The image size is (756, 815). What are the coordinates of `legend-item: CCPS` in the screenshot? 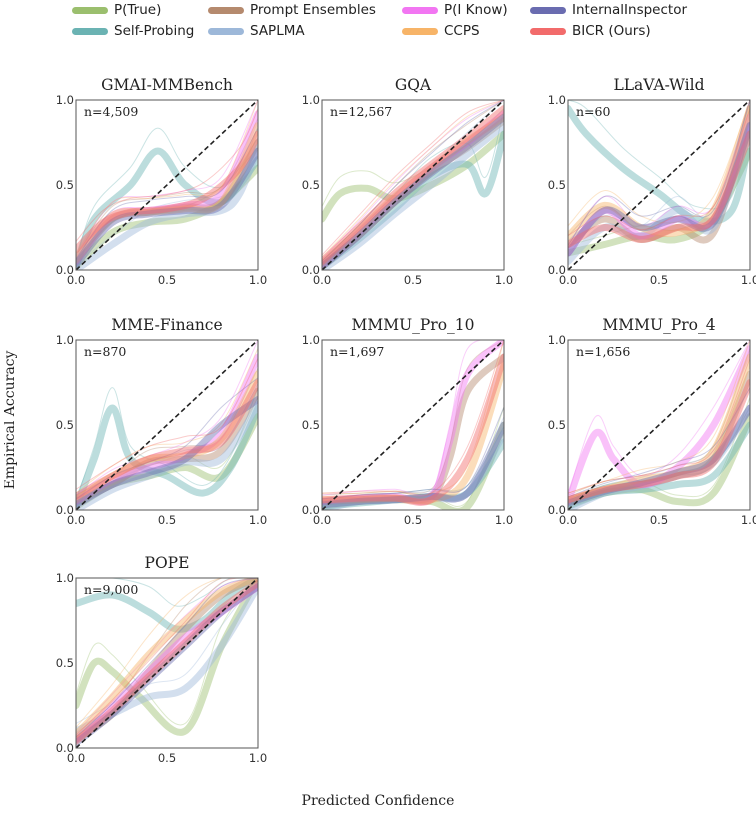 It's located at (441, 31).